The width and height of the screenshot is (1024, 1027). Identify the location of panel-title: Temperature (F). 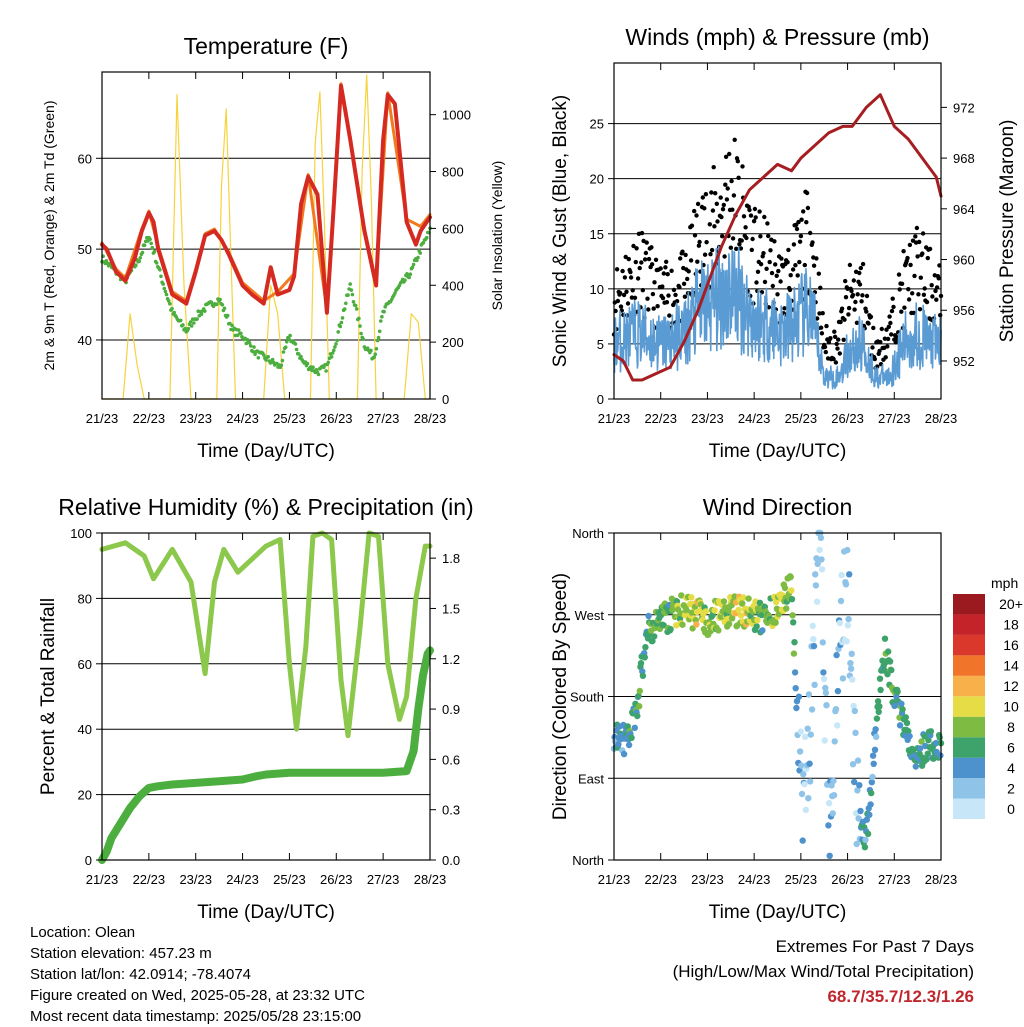
(266, 46).